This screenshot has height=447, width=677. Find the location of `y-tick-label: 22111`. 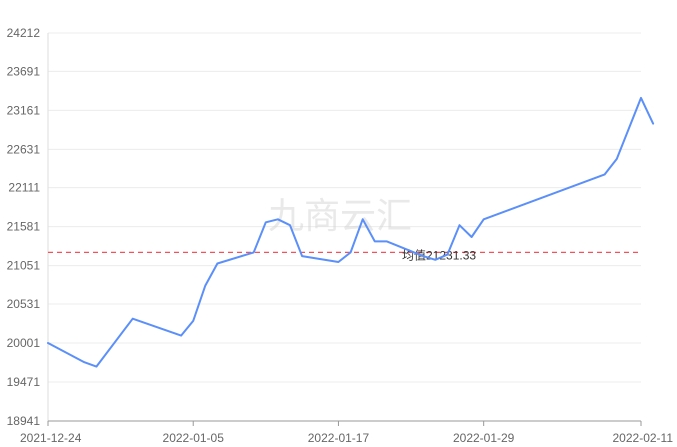

y-tick-label: 22111 is located at coordinates (24, 188).